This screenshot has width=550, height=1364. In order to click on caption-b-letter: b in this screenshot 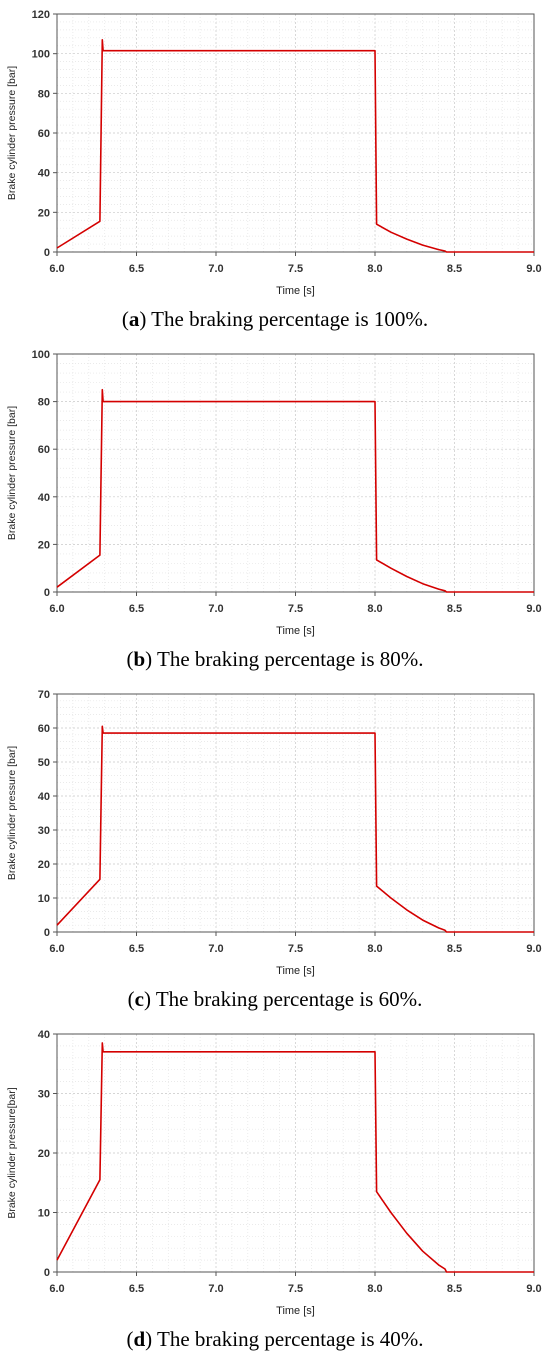, I will do `click(139, 659)`.